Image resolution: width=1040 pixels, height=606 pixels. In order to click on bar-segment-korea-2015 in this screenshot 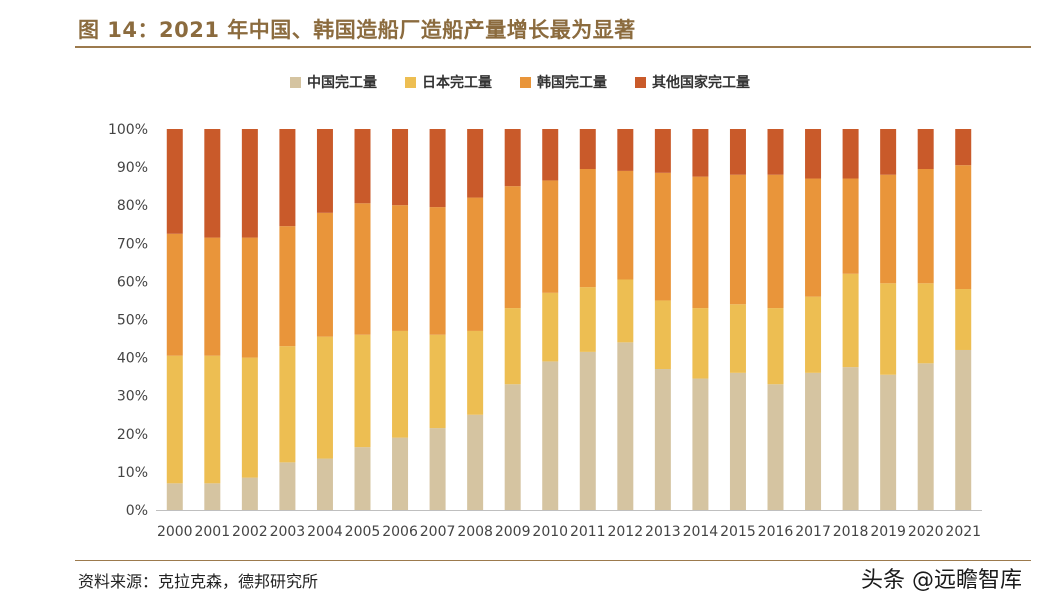, I will do `click(737, 239)`.